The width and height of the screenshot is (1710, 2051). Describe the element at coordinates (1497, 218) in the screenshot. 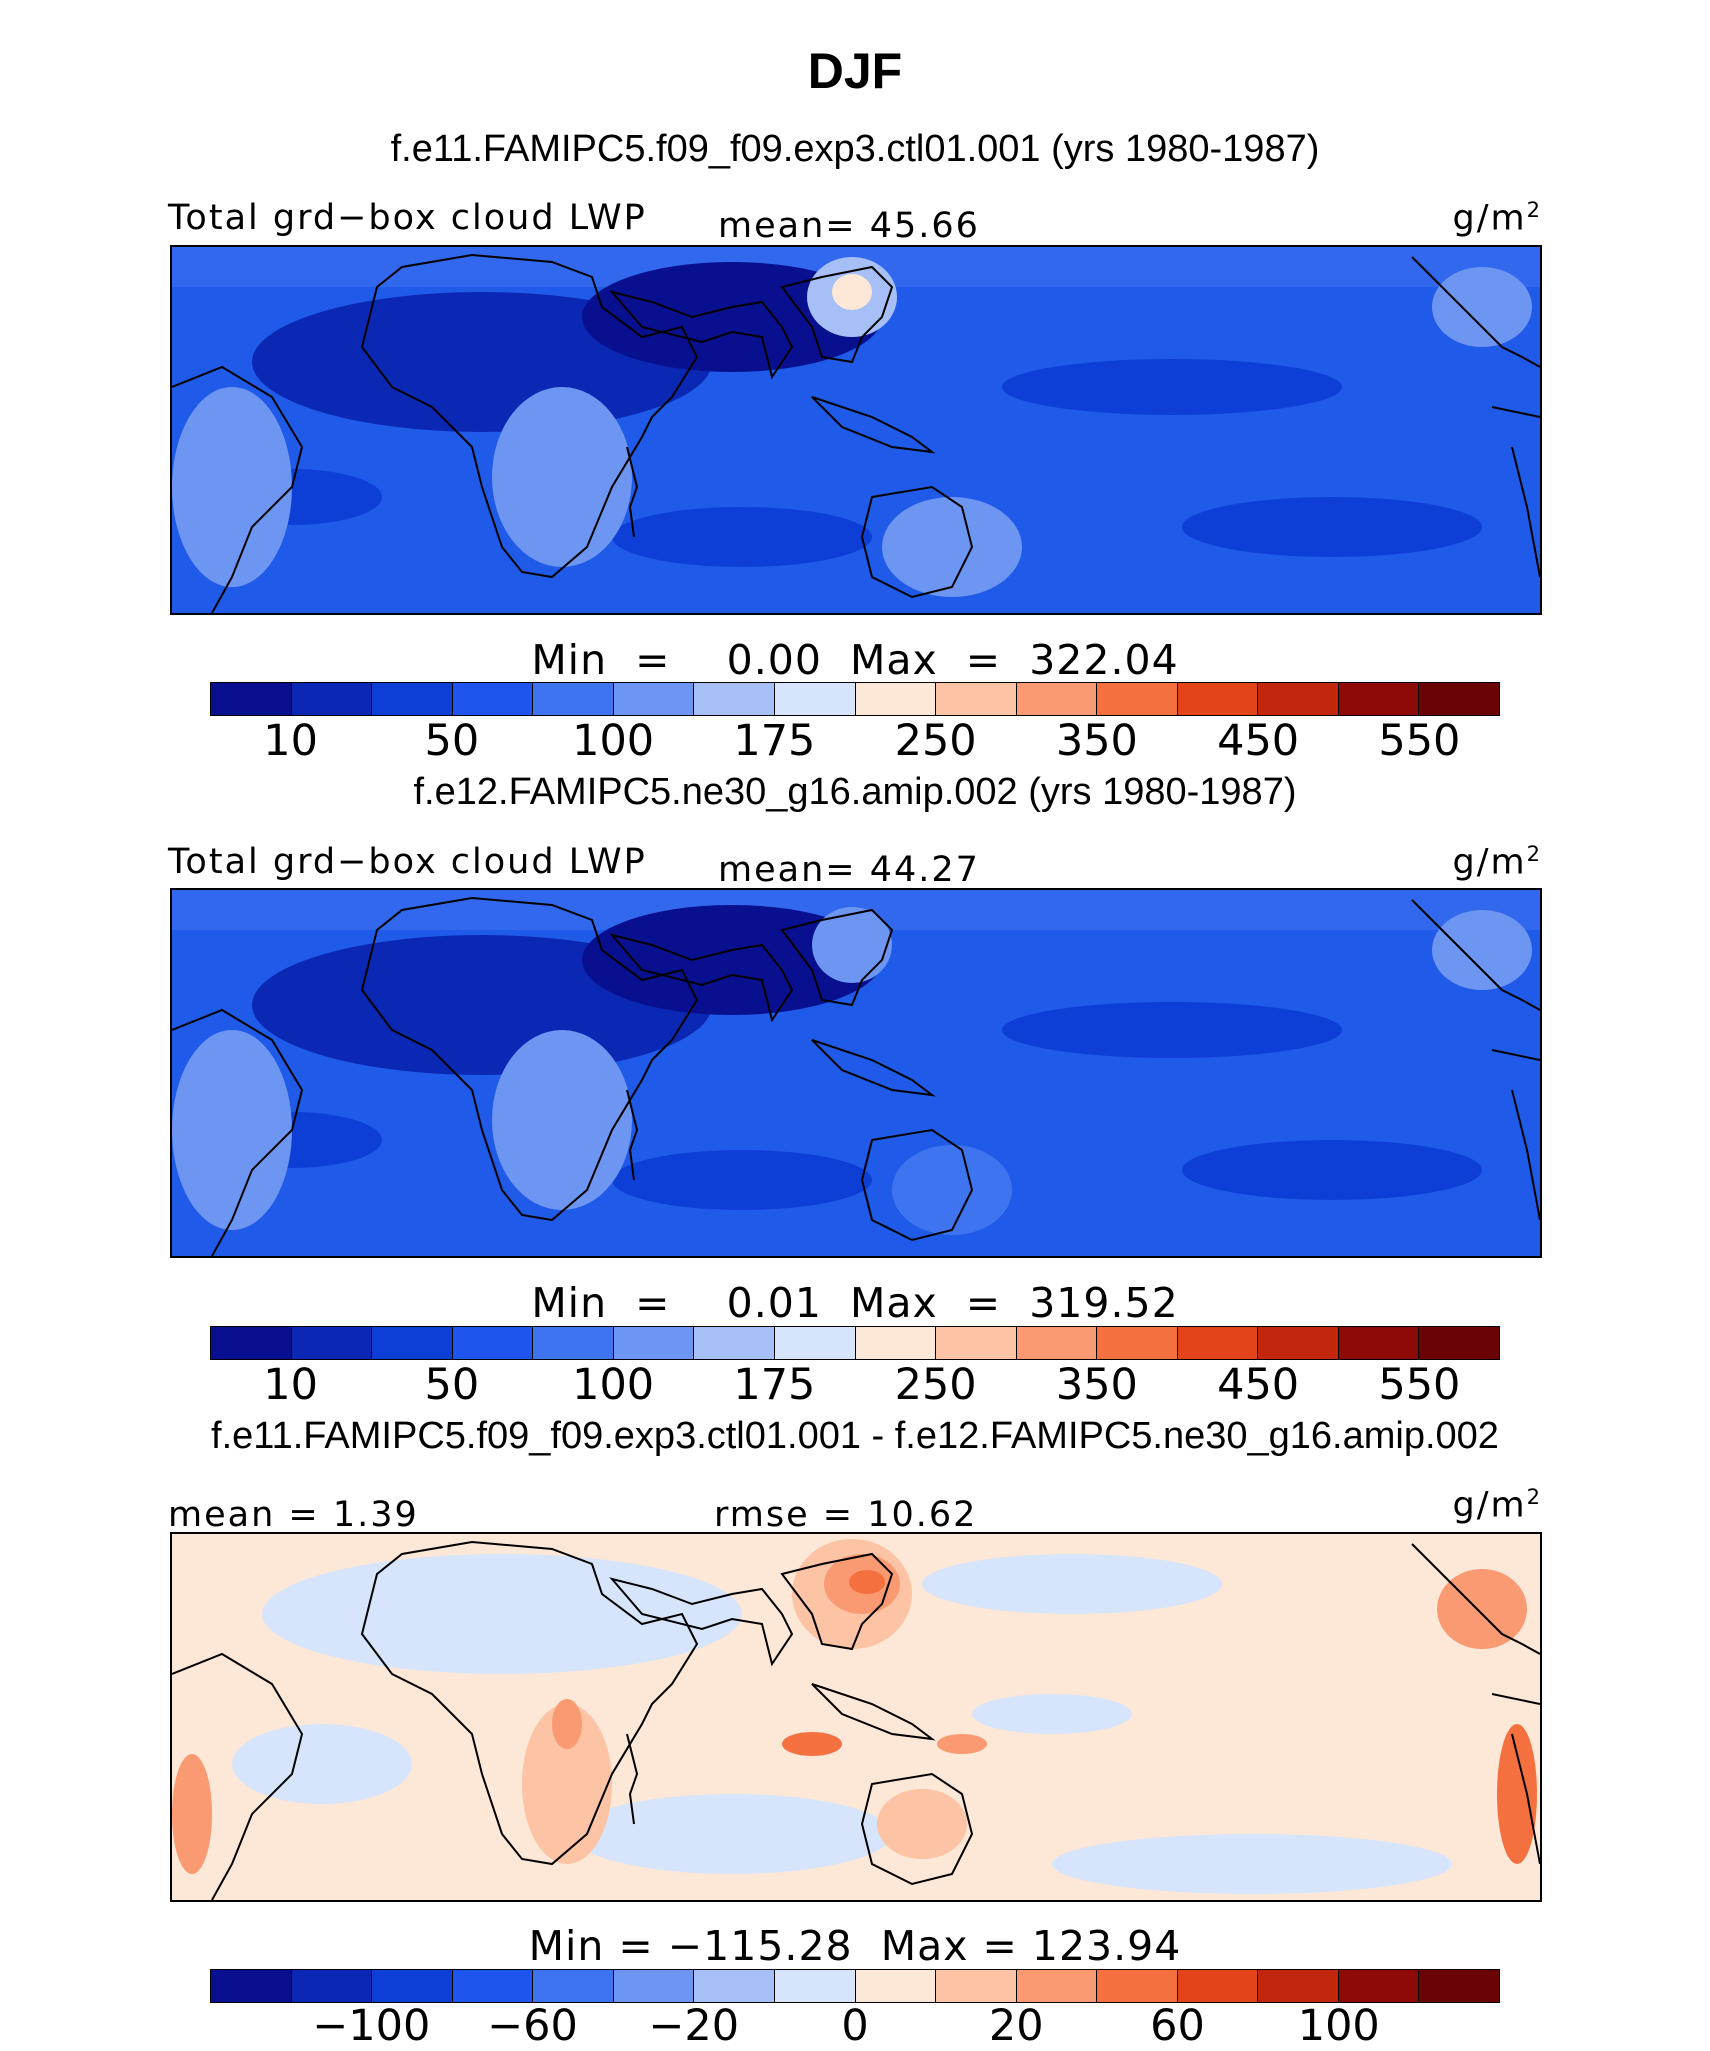

I see `panel-1-units: g/m2` at that location.